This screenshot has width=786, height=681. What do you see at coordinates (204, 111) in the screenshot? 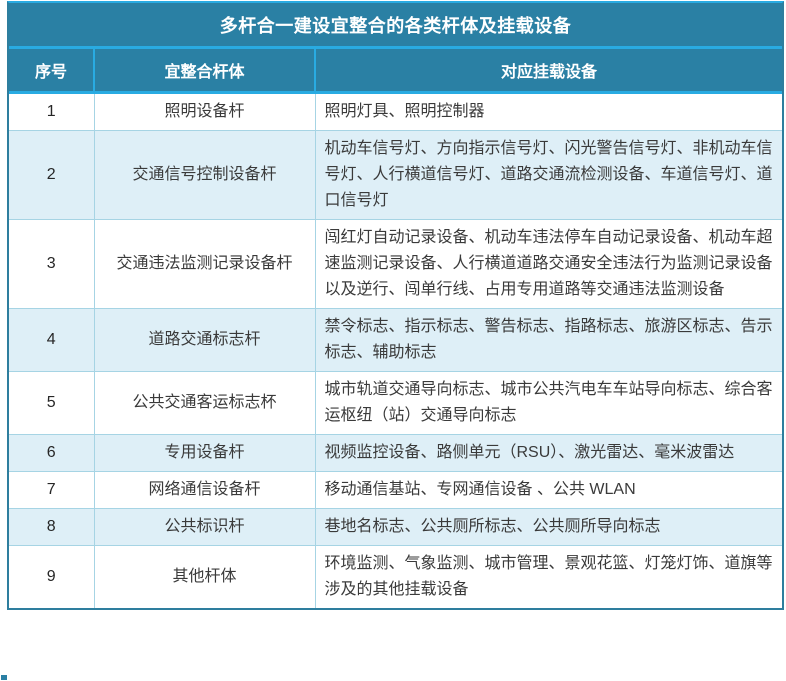
I see `pole-type-cell: 照明设备杆` at bounding box center [204, 111].